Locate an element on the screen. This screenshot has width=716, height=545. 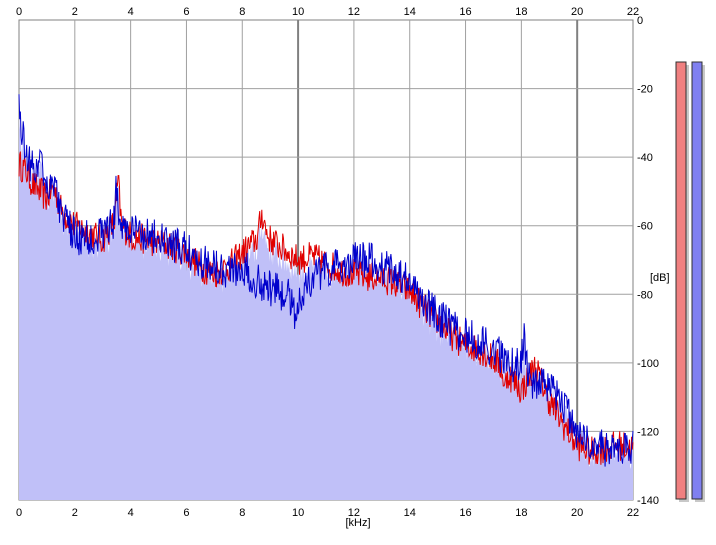
x-tick-label-top: 6 is located at coordinates (186, 12).